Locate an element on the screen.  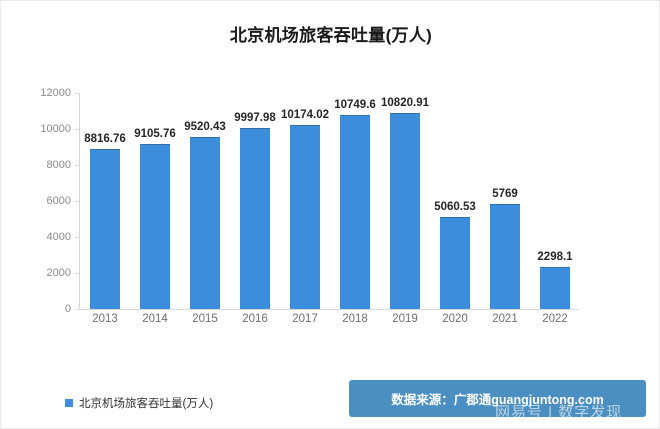
bar-group: 8816.76 is located at coordinates (105, 201).